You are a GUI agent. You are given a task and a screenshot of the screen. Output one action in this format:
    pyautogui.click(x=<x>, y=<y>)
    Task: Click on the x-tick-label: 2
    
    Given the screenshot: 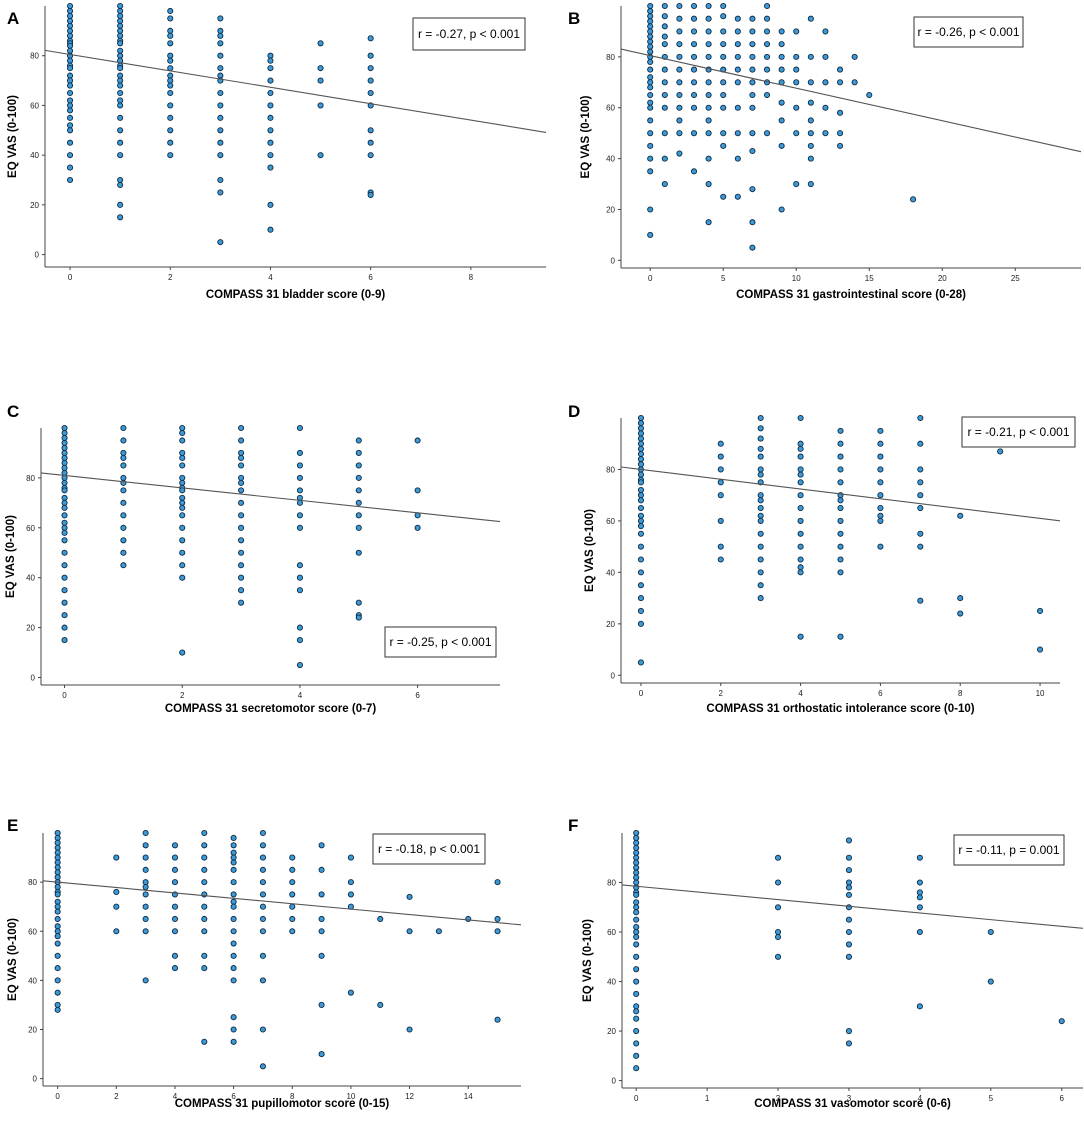 What is the action you would take?
    pyautogui.click(x=721, y=693)
    